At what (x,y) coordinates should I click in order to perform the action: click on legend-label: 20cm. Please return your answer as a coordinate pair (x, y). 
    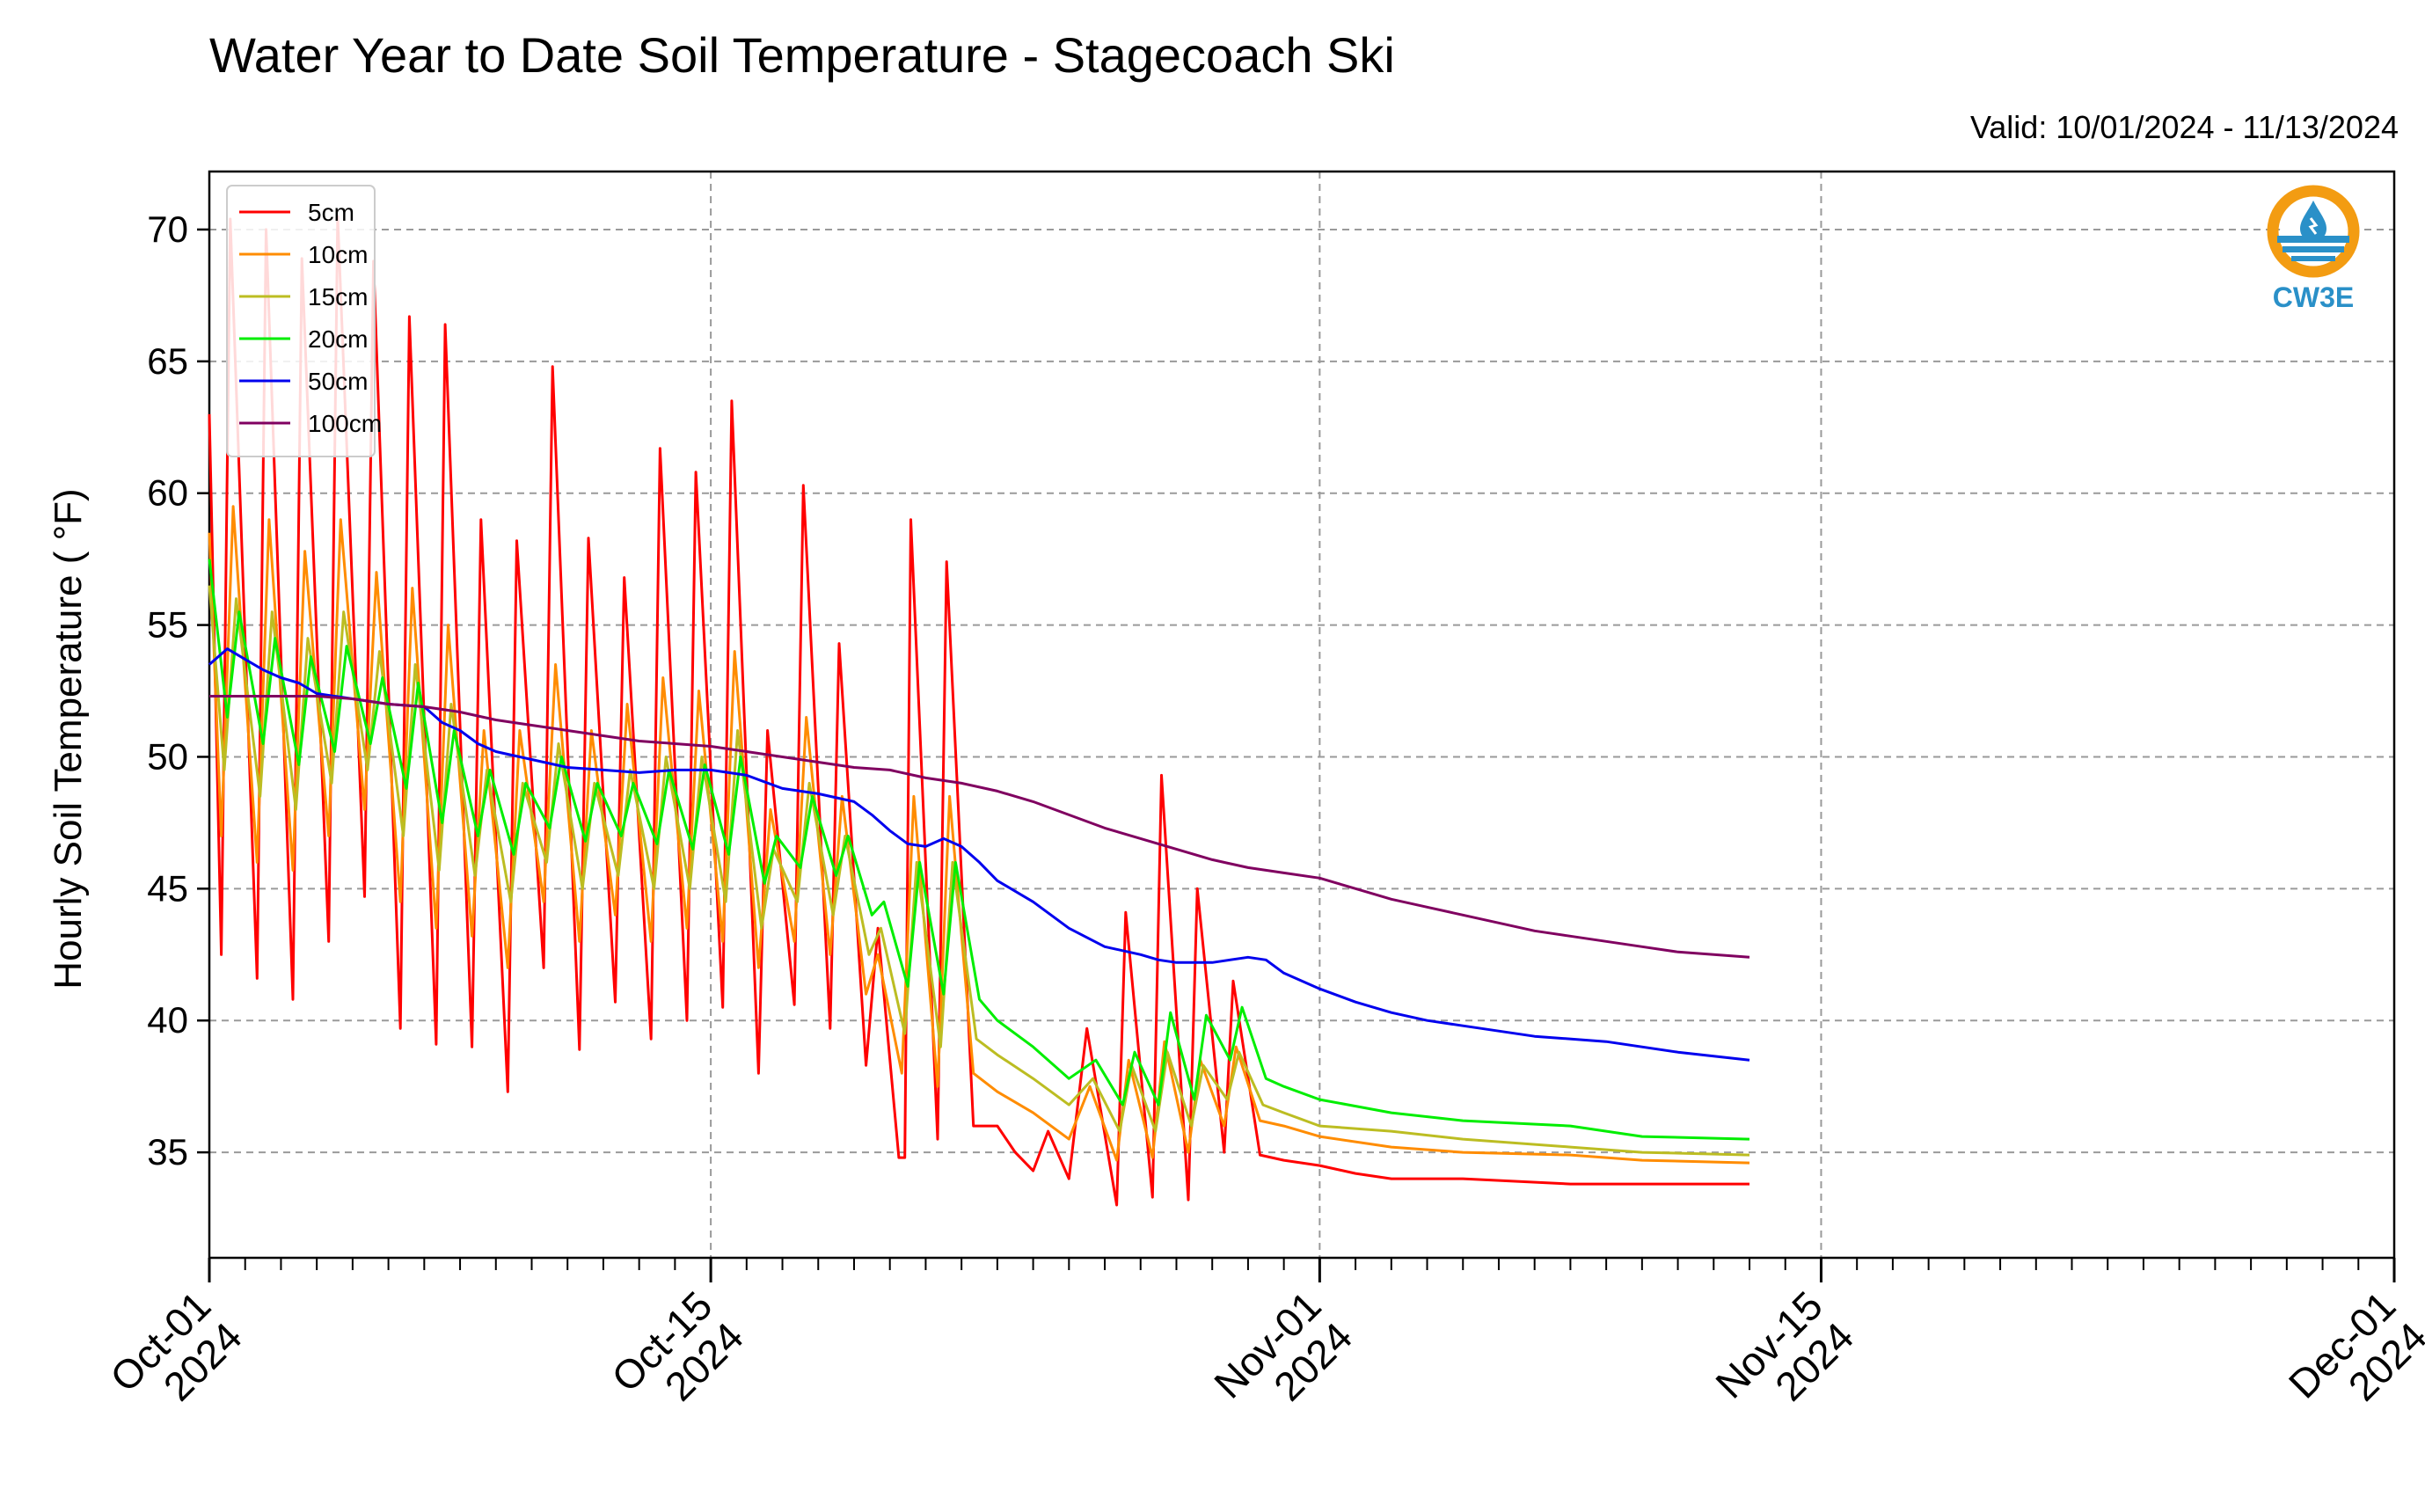
    Looking at the image, I should click on (338, 339).